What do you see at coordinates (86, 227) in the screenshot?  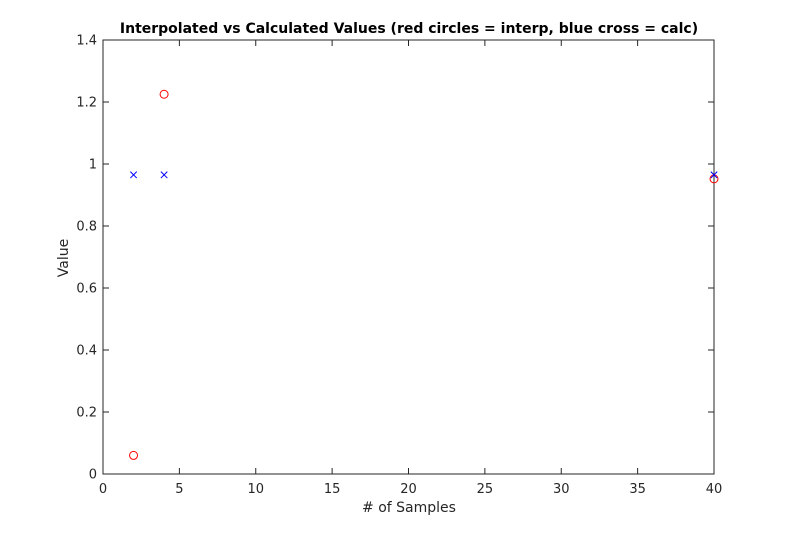 I see `y-tick-label: 0.8` at bounding box center [86, 227].